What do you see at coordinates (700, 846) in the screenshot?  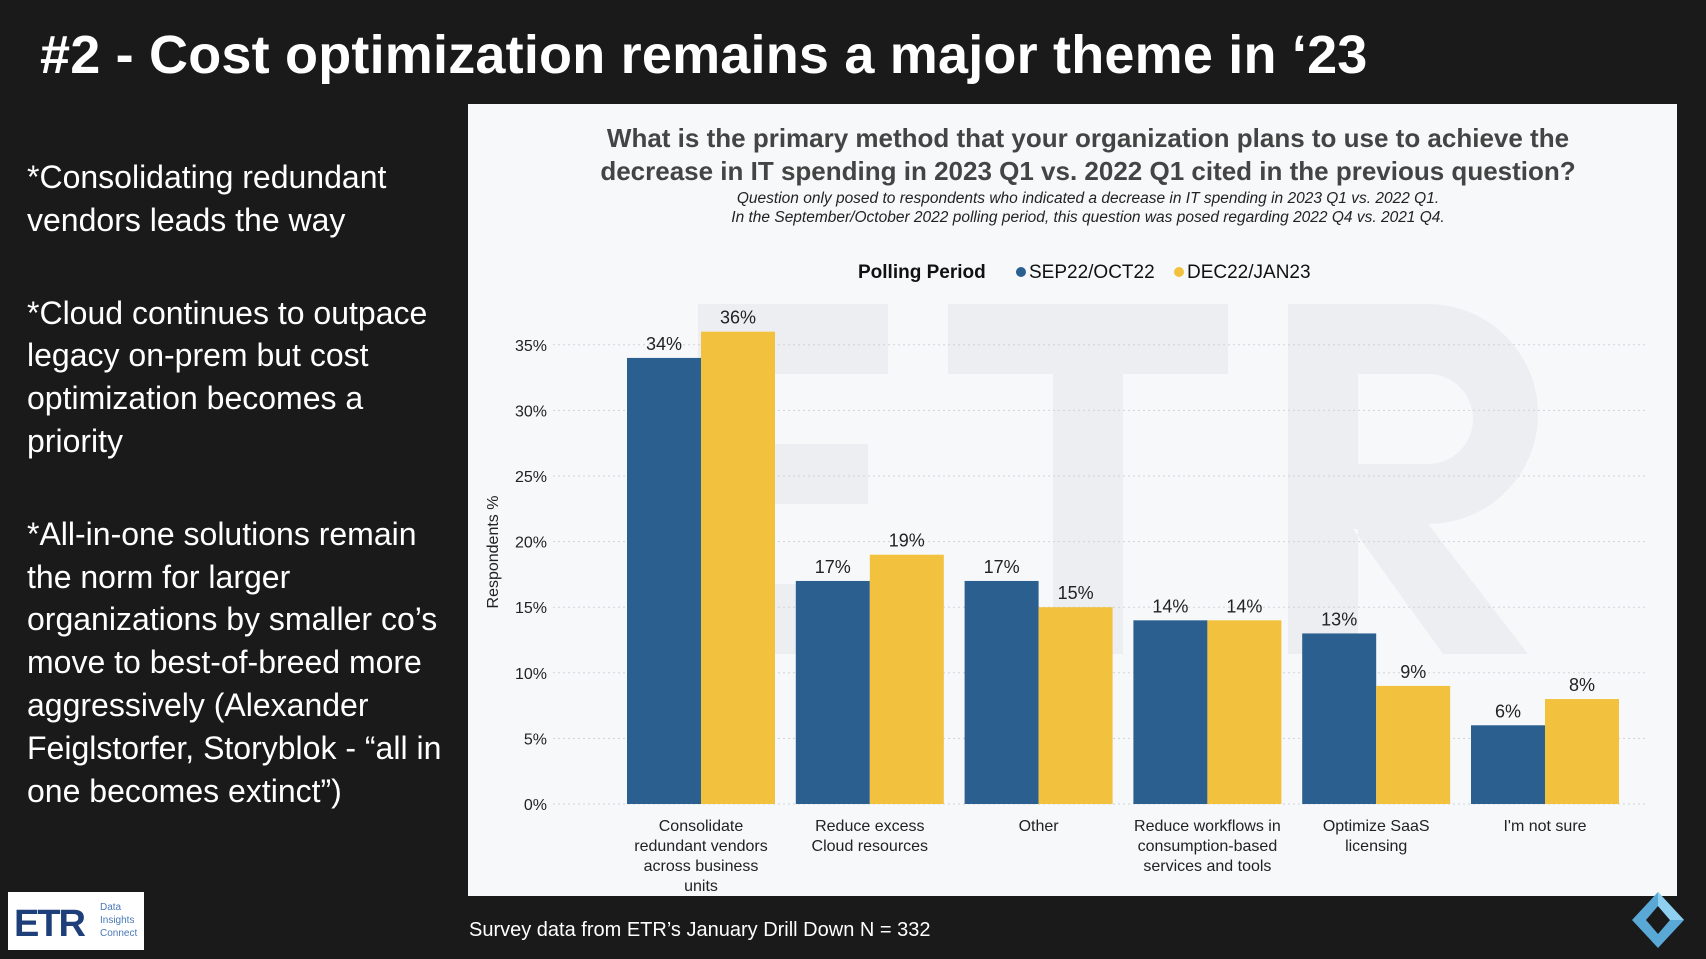 I see `x-tick-label: redundant vendors` at bounding box center [700, 846].